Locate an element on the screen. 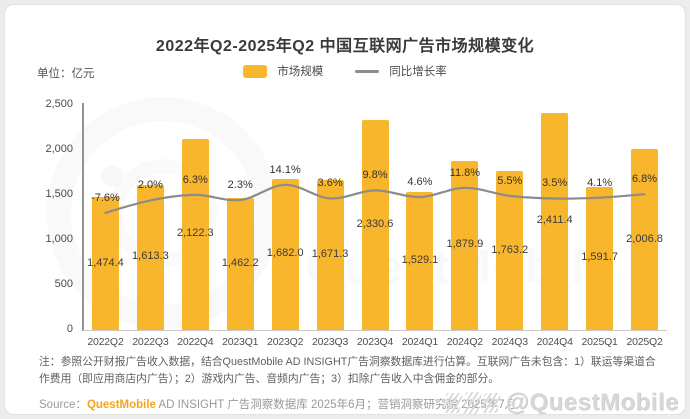  bottom-watermark: @QuestMobile is located at coordinates (560, 402).